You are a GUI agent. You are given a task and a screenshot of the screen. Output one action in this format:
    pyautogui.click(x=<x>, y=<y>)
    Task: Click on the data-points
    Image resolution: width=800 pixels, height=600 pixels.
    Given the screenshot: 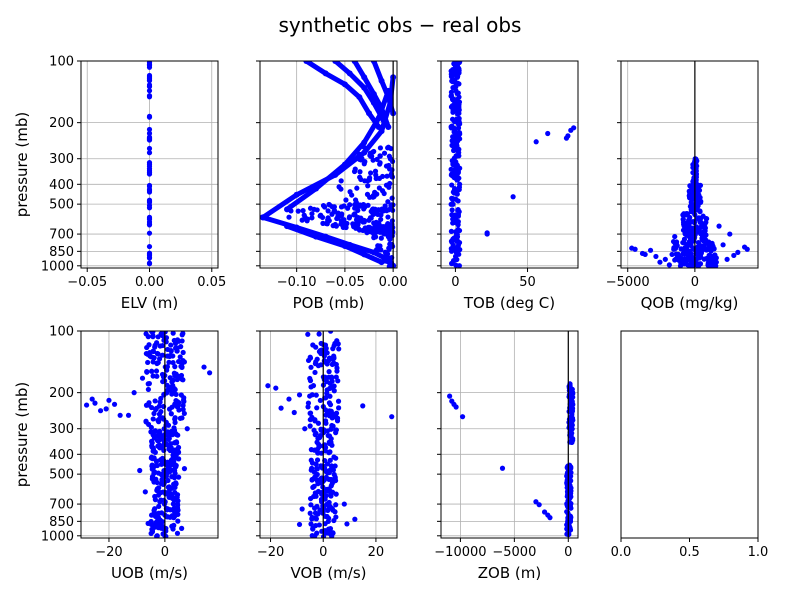 What is the action you would take?
    pyautogui.click(x=328, y=164)
    